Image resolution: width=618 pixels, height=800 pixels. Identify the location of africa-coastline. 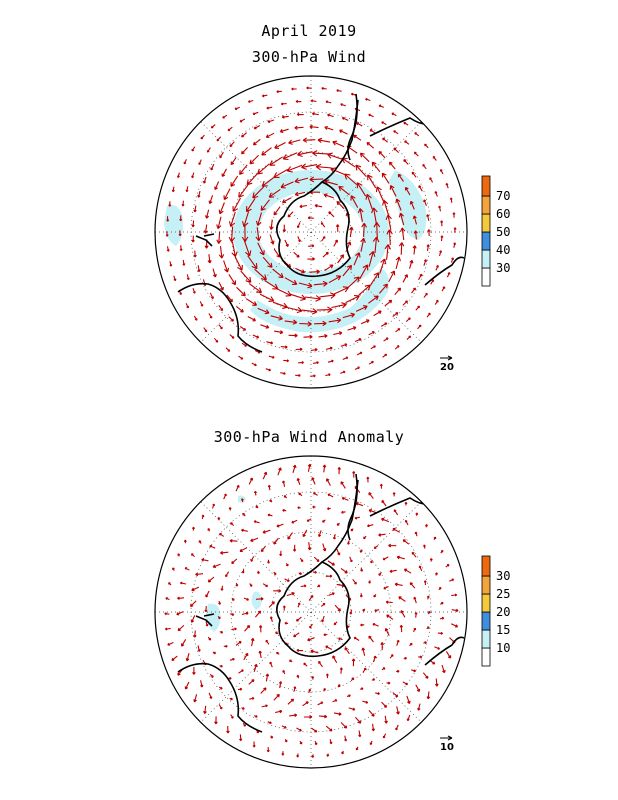
(444, 271).